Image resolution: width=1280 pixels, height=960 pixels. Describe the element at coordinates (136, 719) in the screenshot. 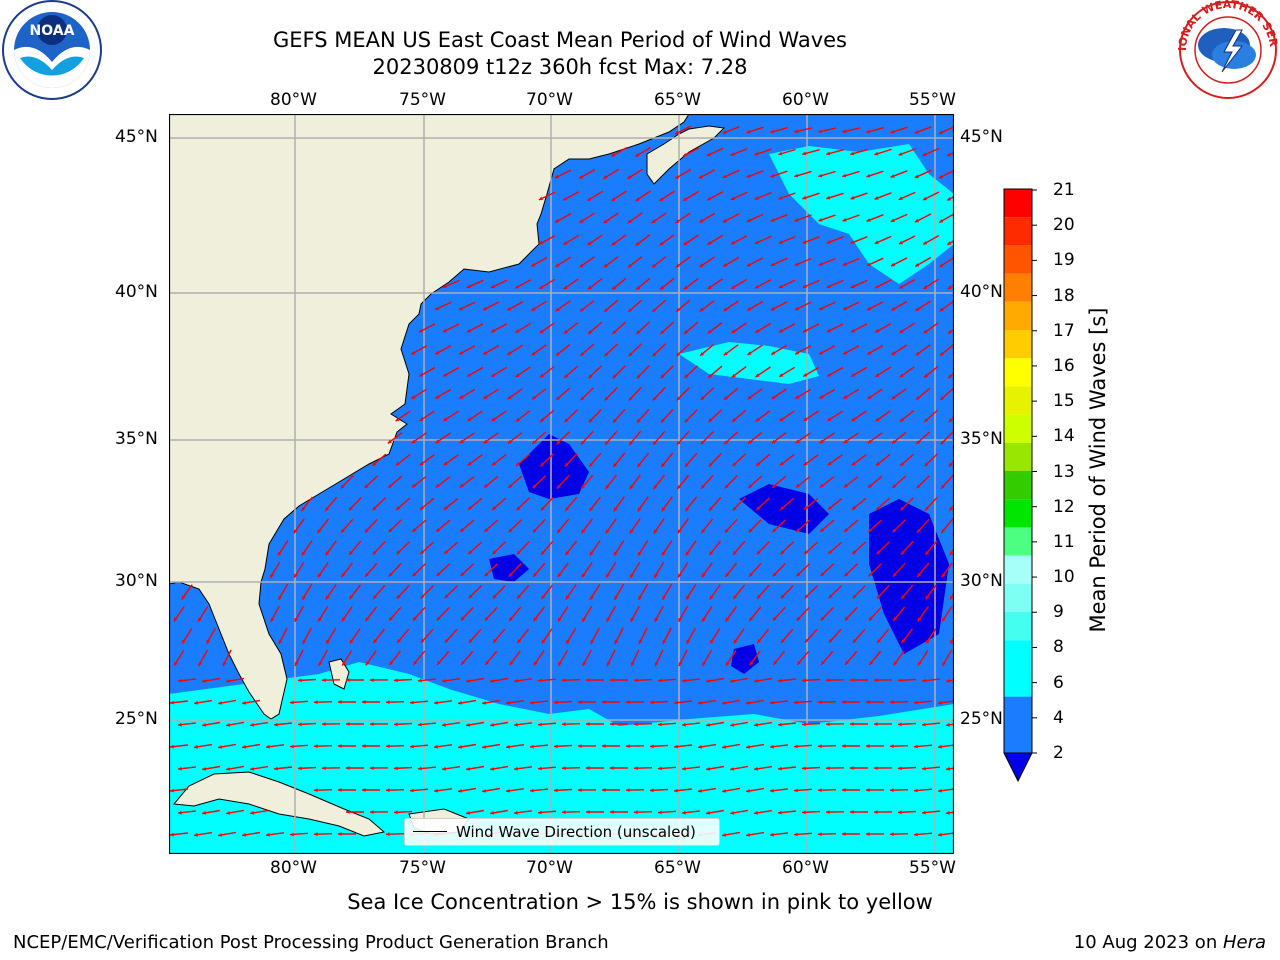

I see `lat-label-left: 25°N` at that location.